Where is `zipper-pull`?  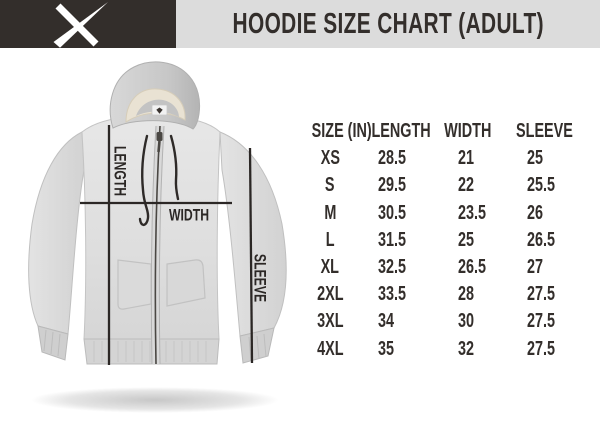 zipper-pull is located at coordinates (159, 146).